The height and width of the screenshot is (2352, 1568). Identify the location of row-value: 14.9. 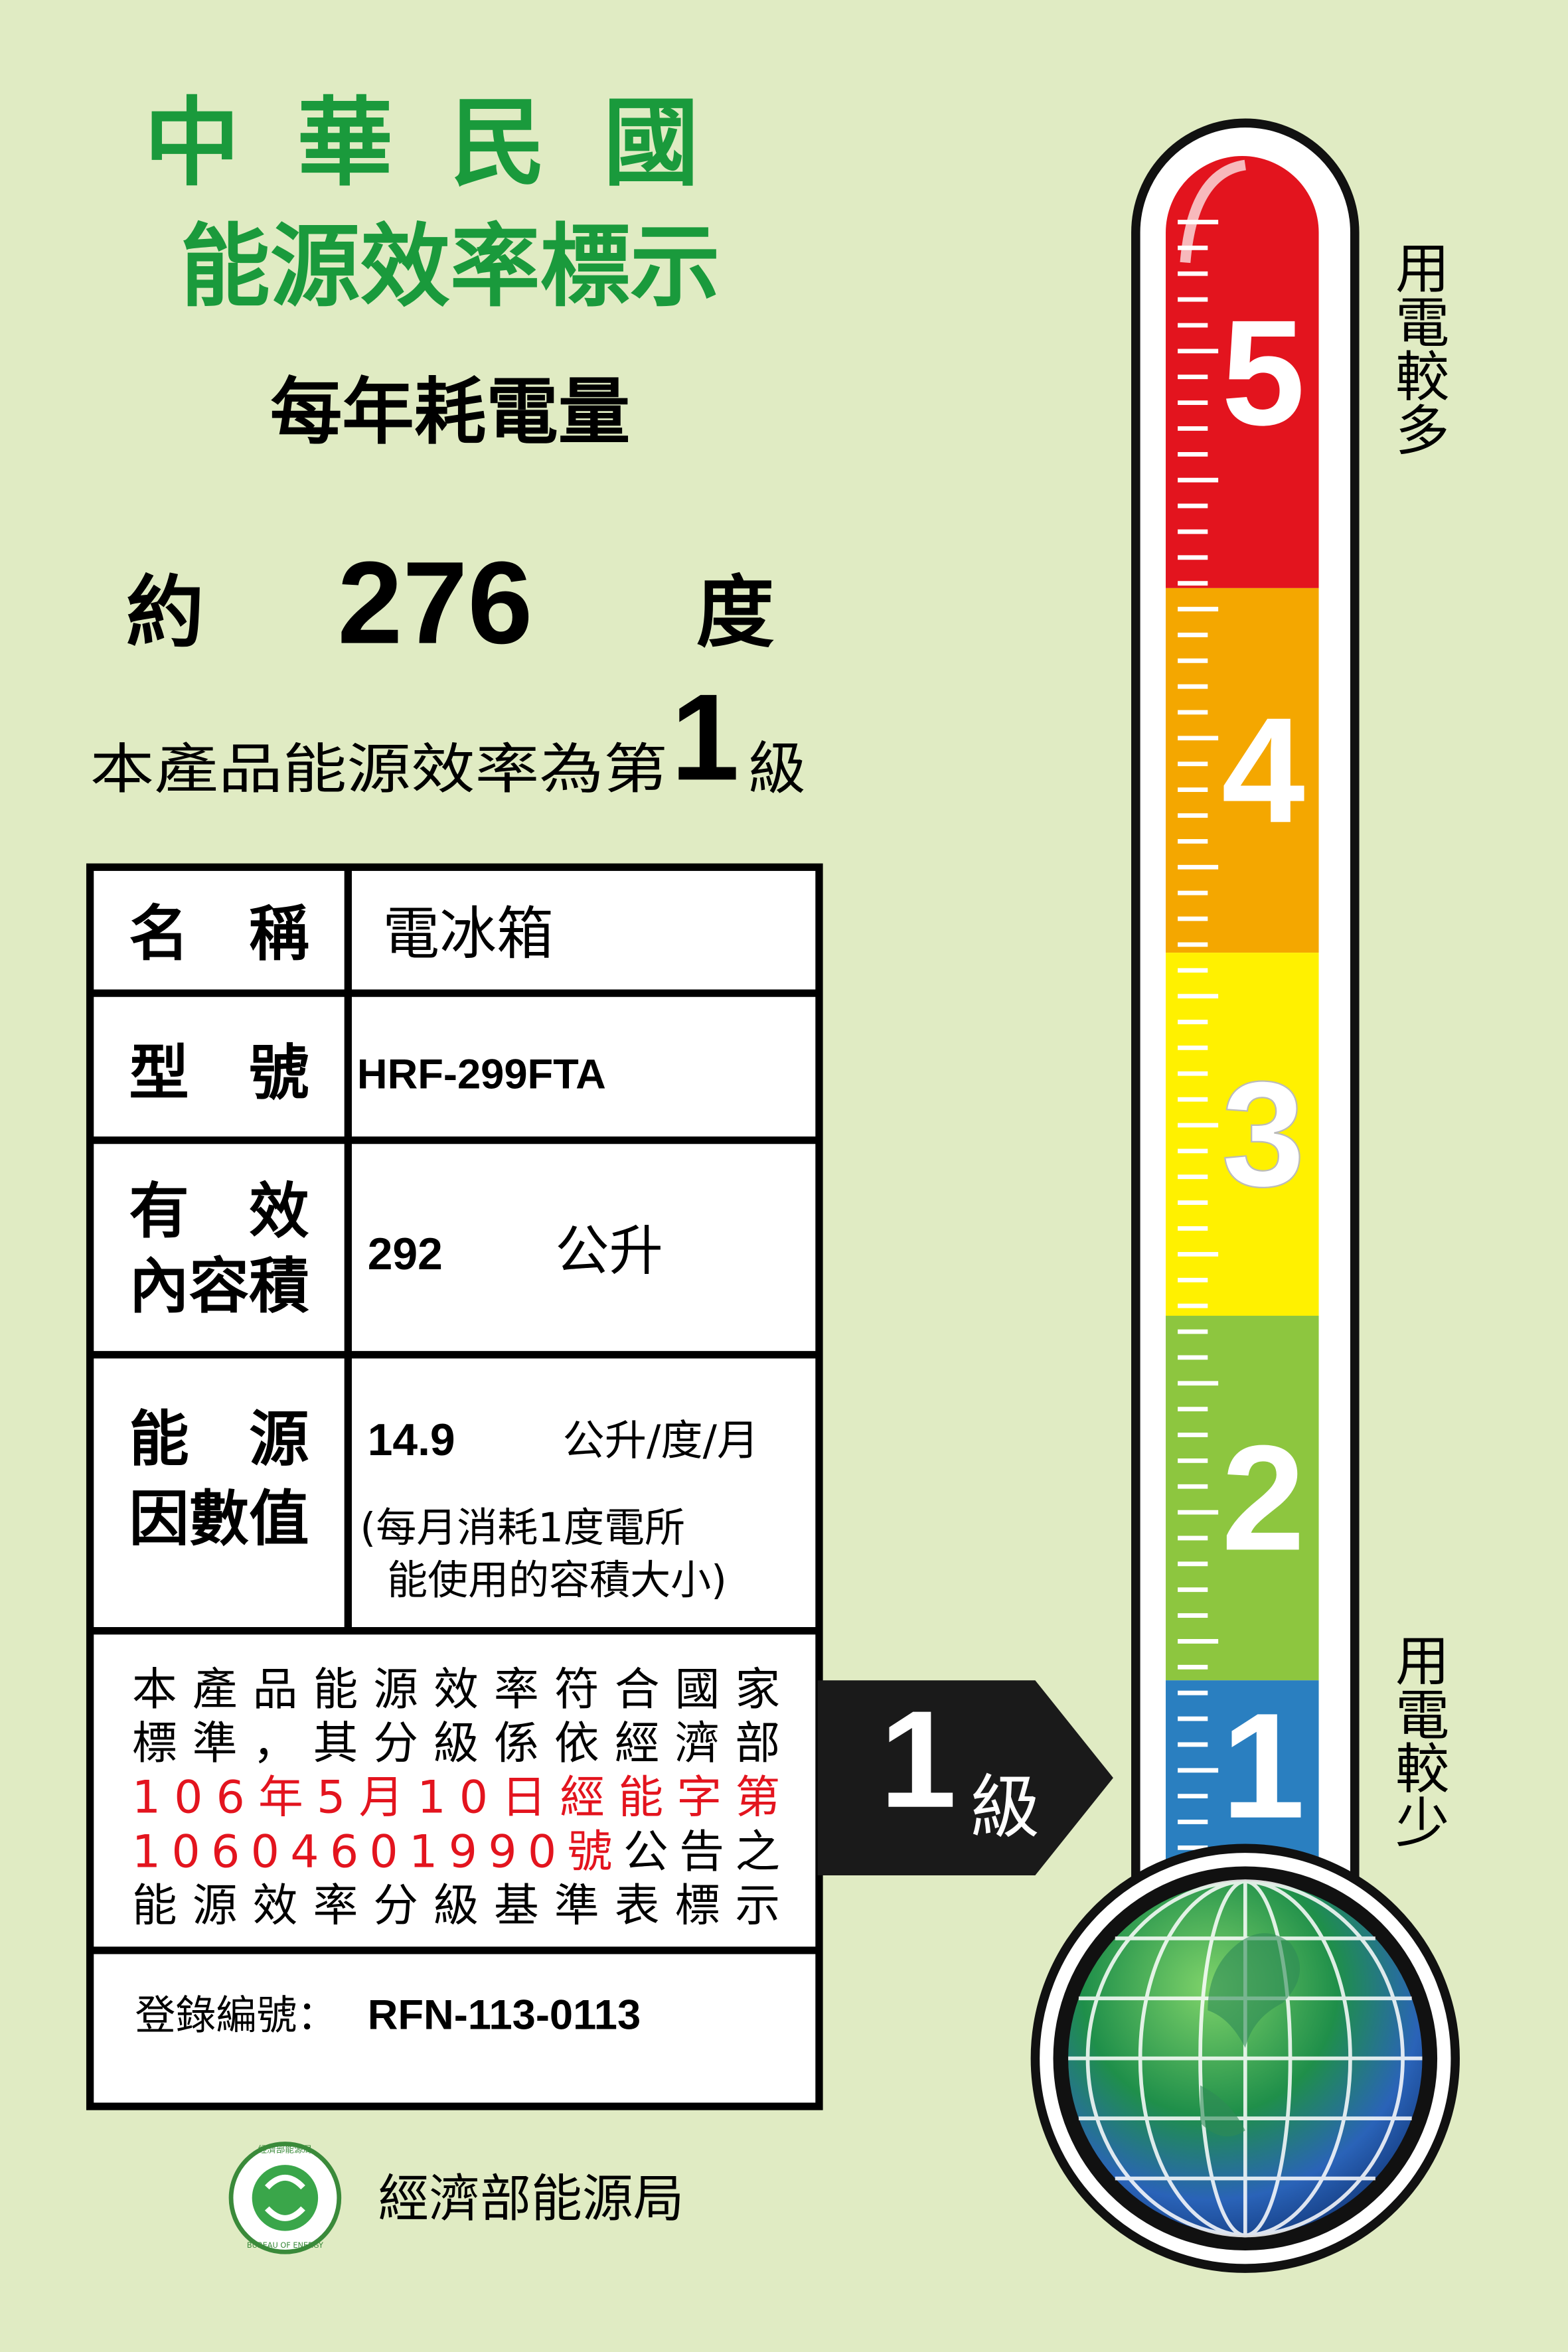
(411, 1440).